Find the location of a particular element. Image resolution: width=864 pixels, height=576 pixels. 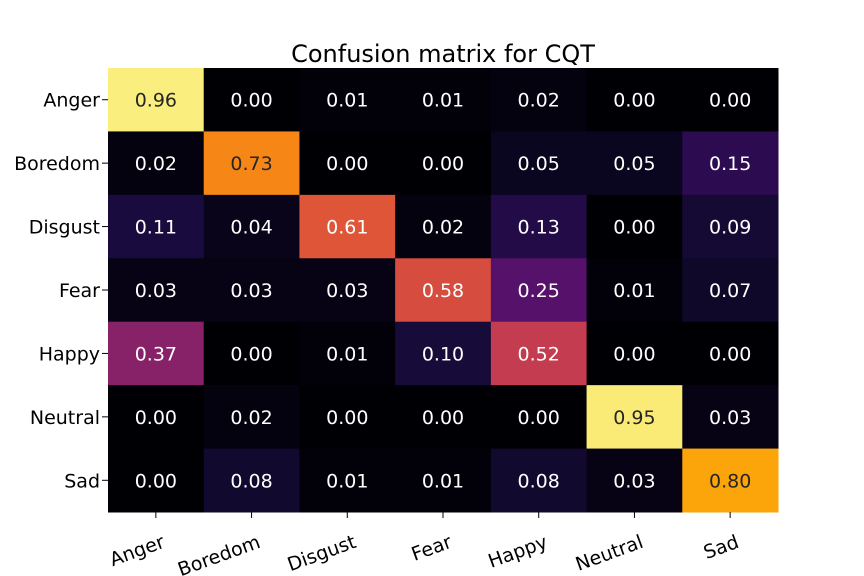

cell-fear-boredom is located at coordinates (251, 290).